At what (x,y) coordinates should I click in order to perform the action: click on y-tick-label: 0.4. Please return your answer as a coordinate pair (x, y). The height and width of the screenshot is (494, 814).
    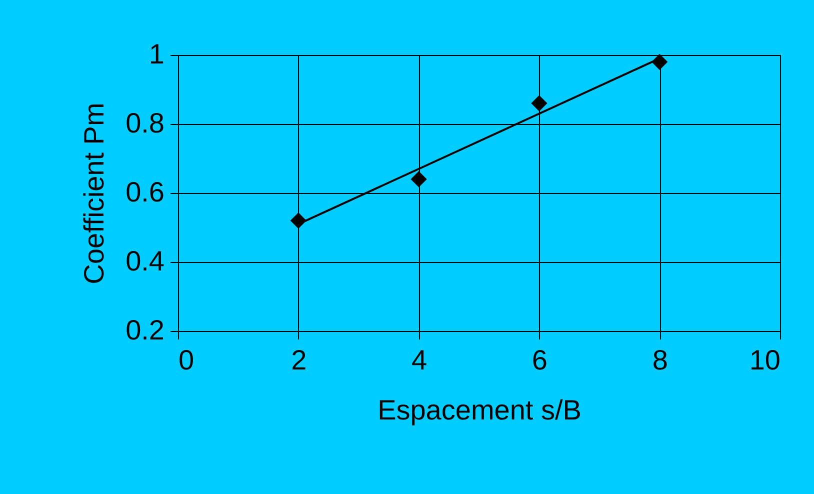
    Looking at the image, I should click on (145, 261).